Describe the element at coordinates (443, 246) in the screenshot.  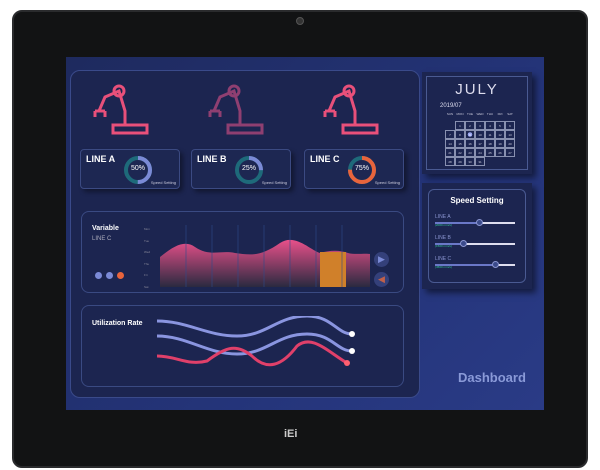
I see `slider-value: (1500 mm/s)` at that location.